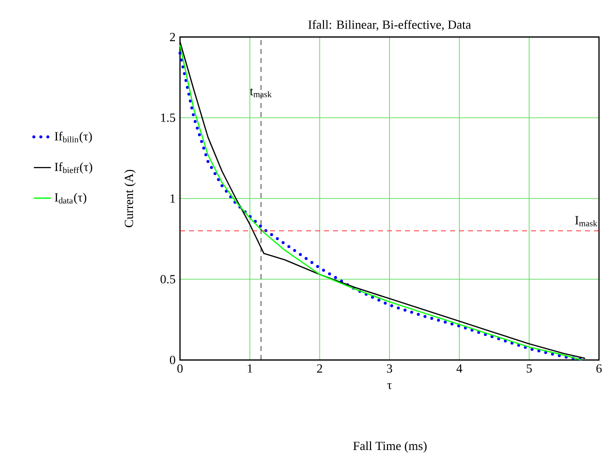 Image resolution: width=608 pixels, height=463 pixels. Describe the element at coordinates (172, 198) in the screenshot. I see `y-tick-label: 1` at that location.